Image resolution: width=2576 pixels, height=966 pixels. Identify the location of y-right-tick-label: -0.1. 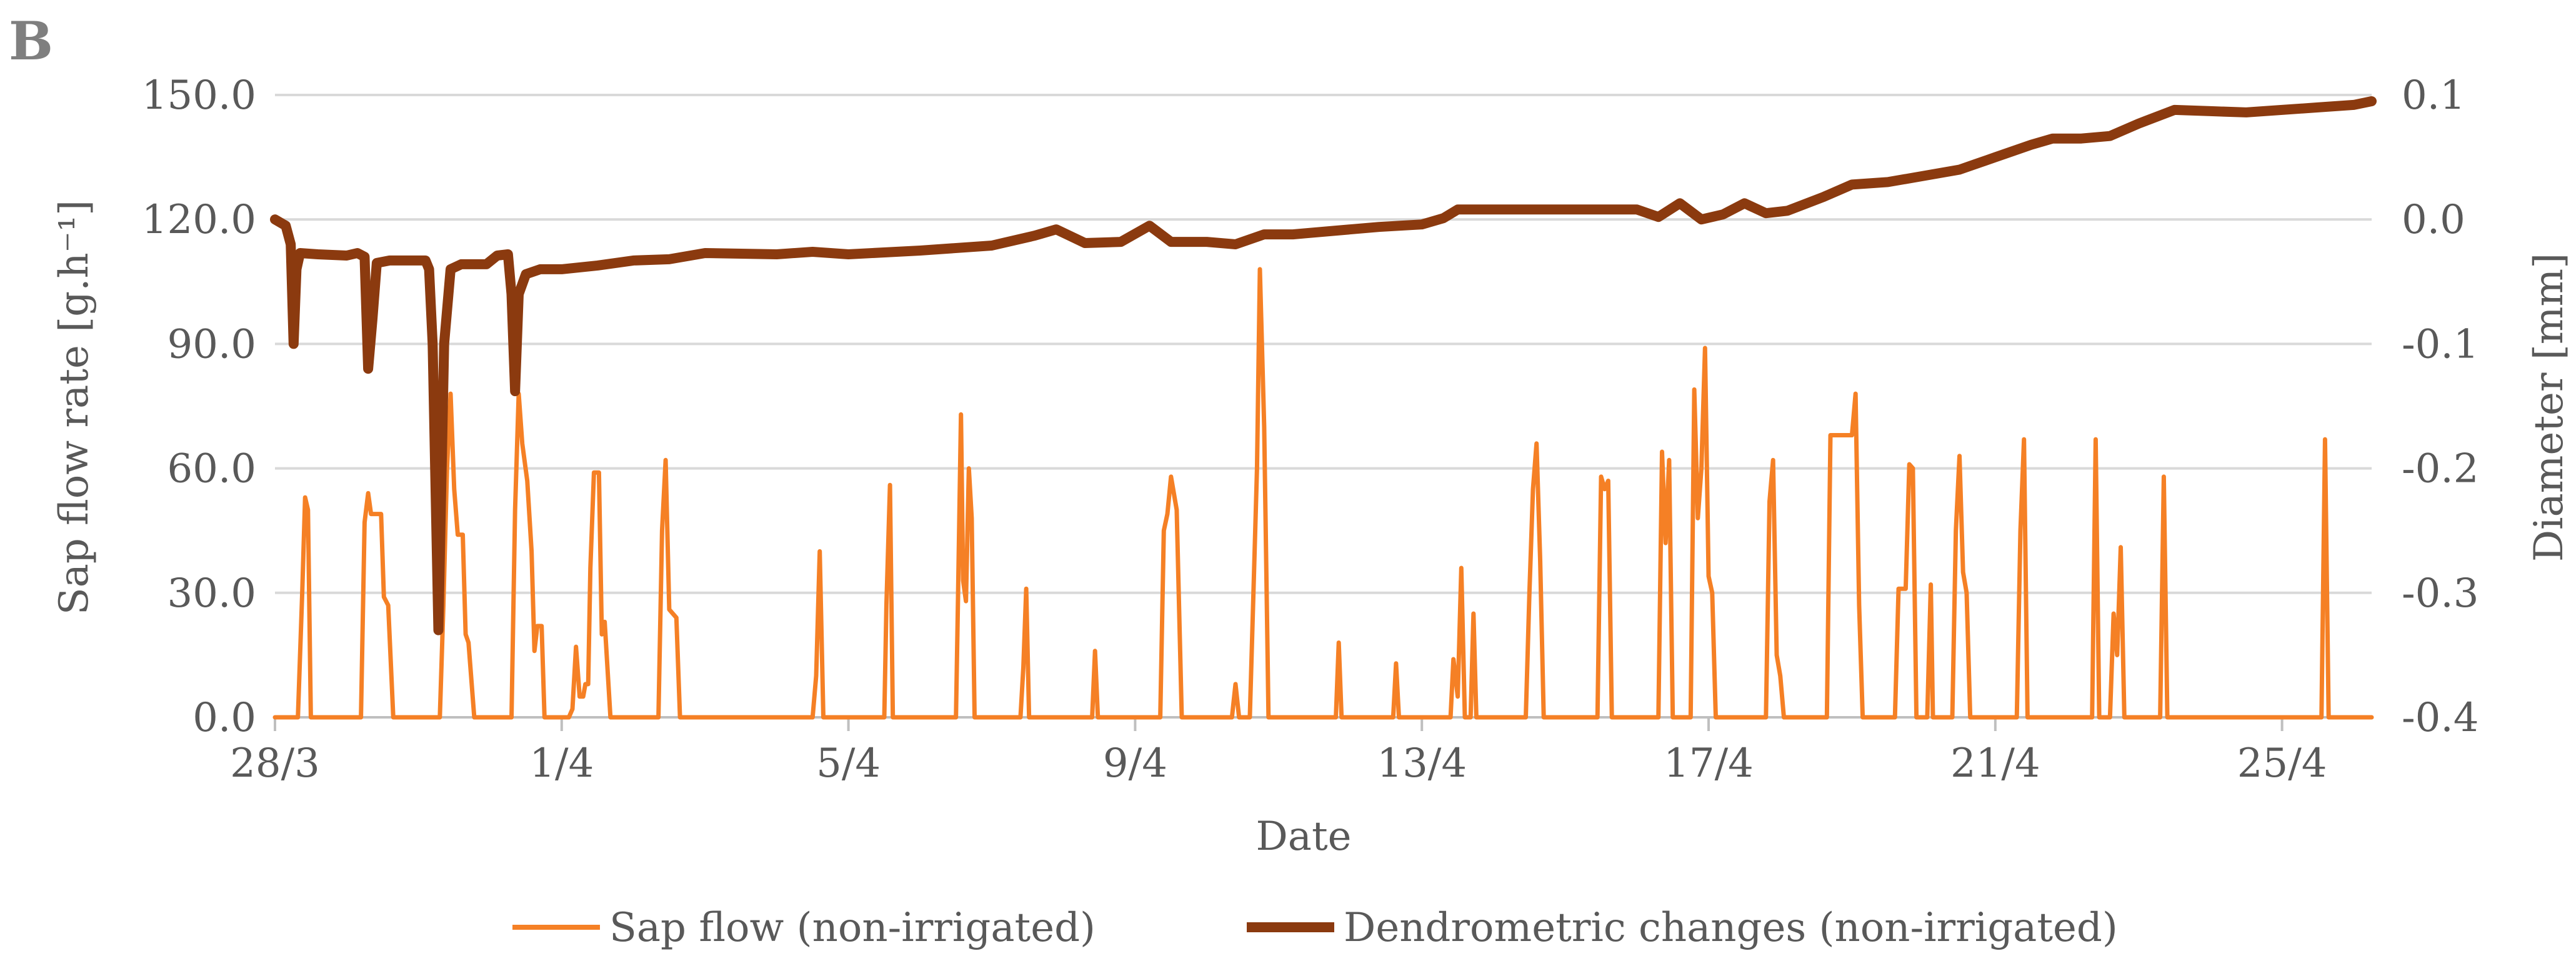
(2440, 344).